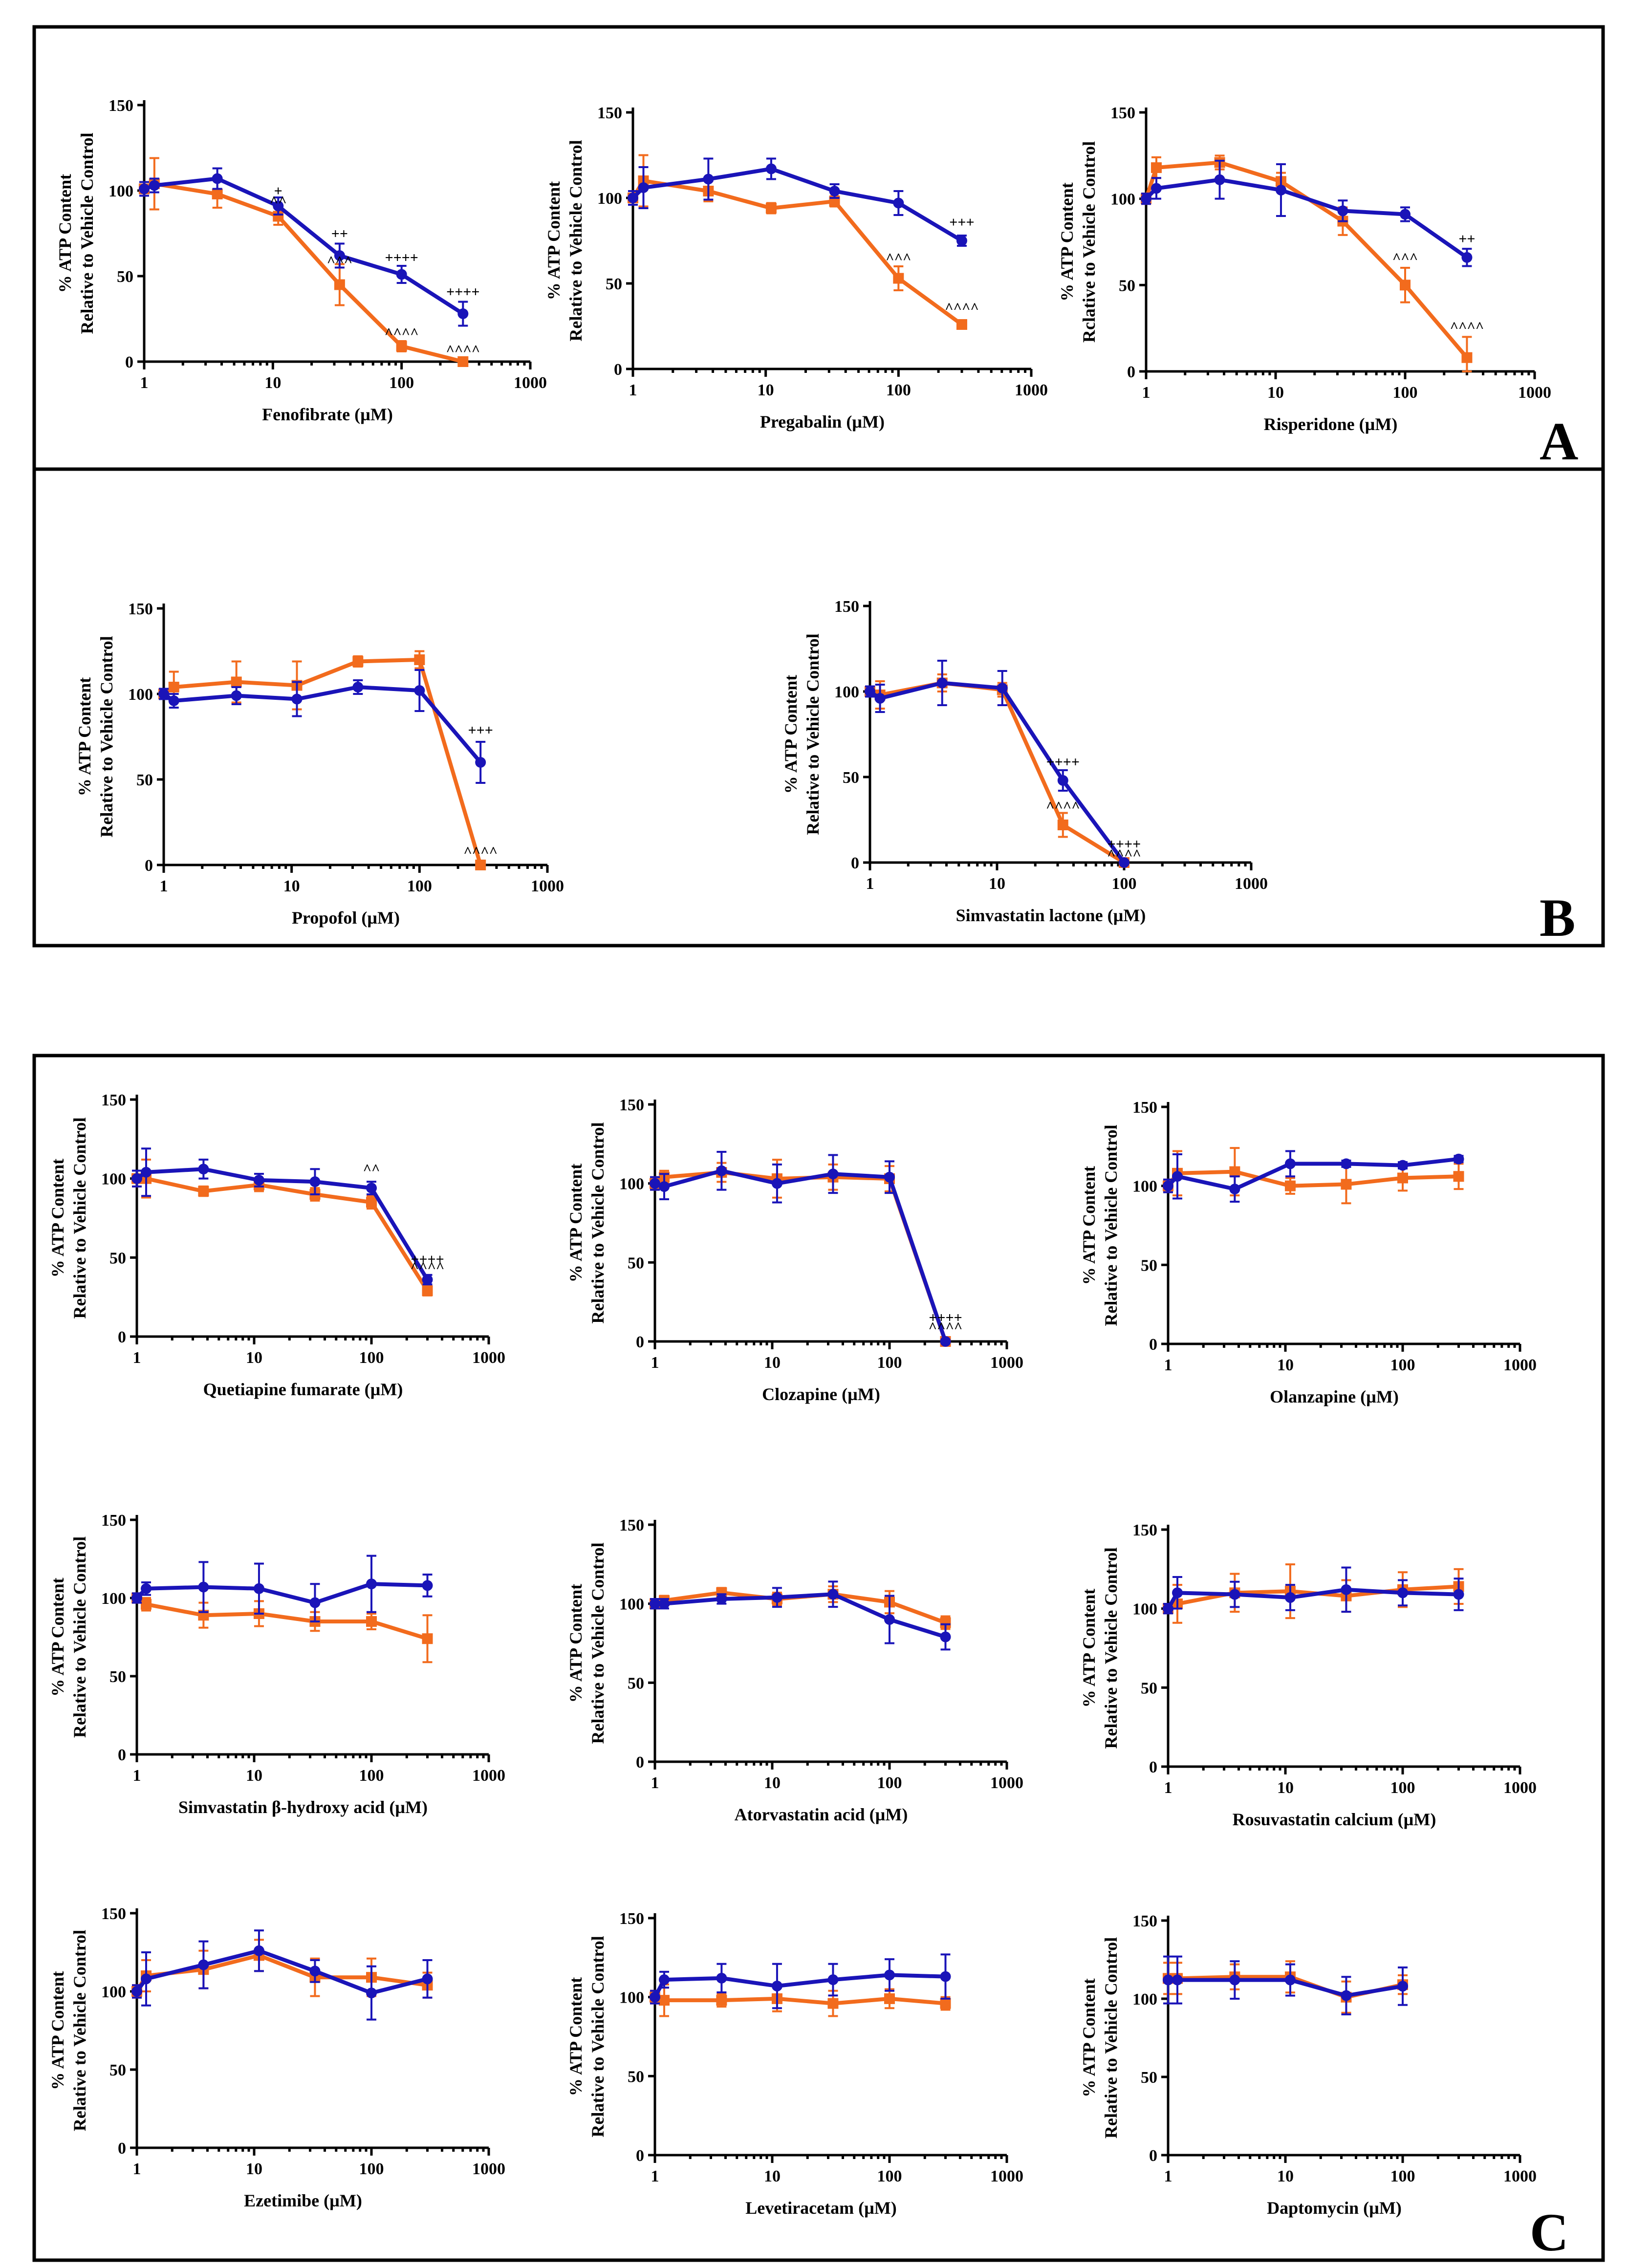 This screenshot has width=1628, height=2268. What do you see at coordinates (328, 414) in the screenshot?
I see `x-axis-title: Fenofibrate (µM)` at bounding box center [328, 414].